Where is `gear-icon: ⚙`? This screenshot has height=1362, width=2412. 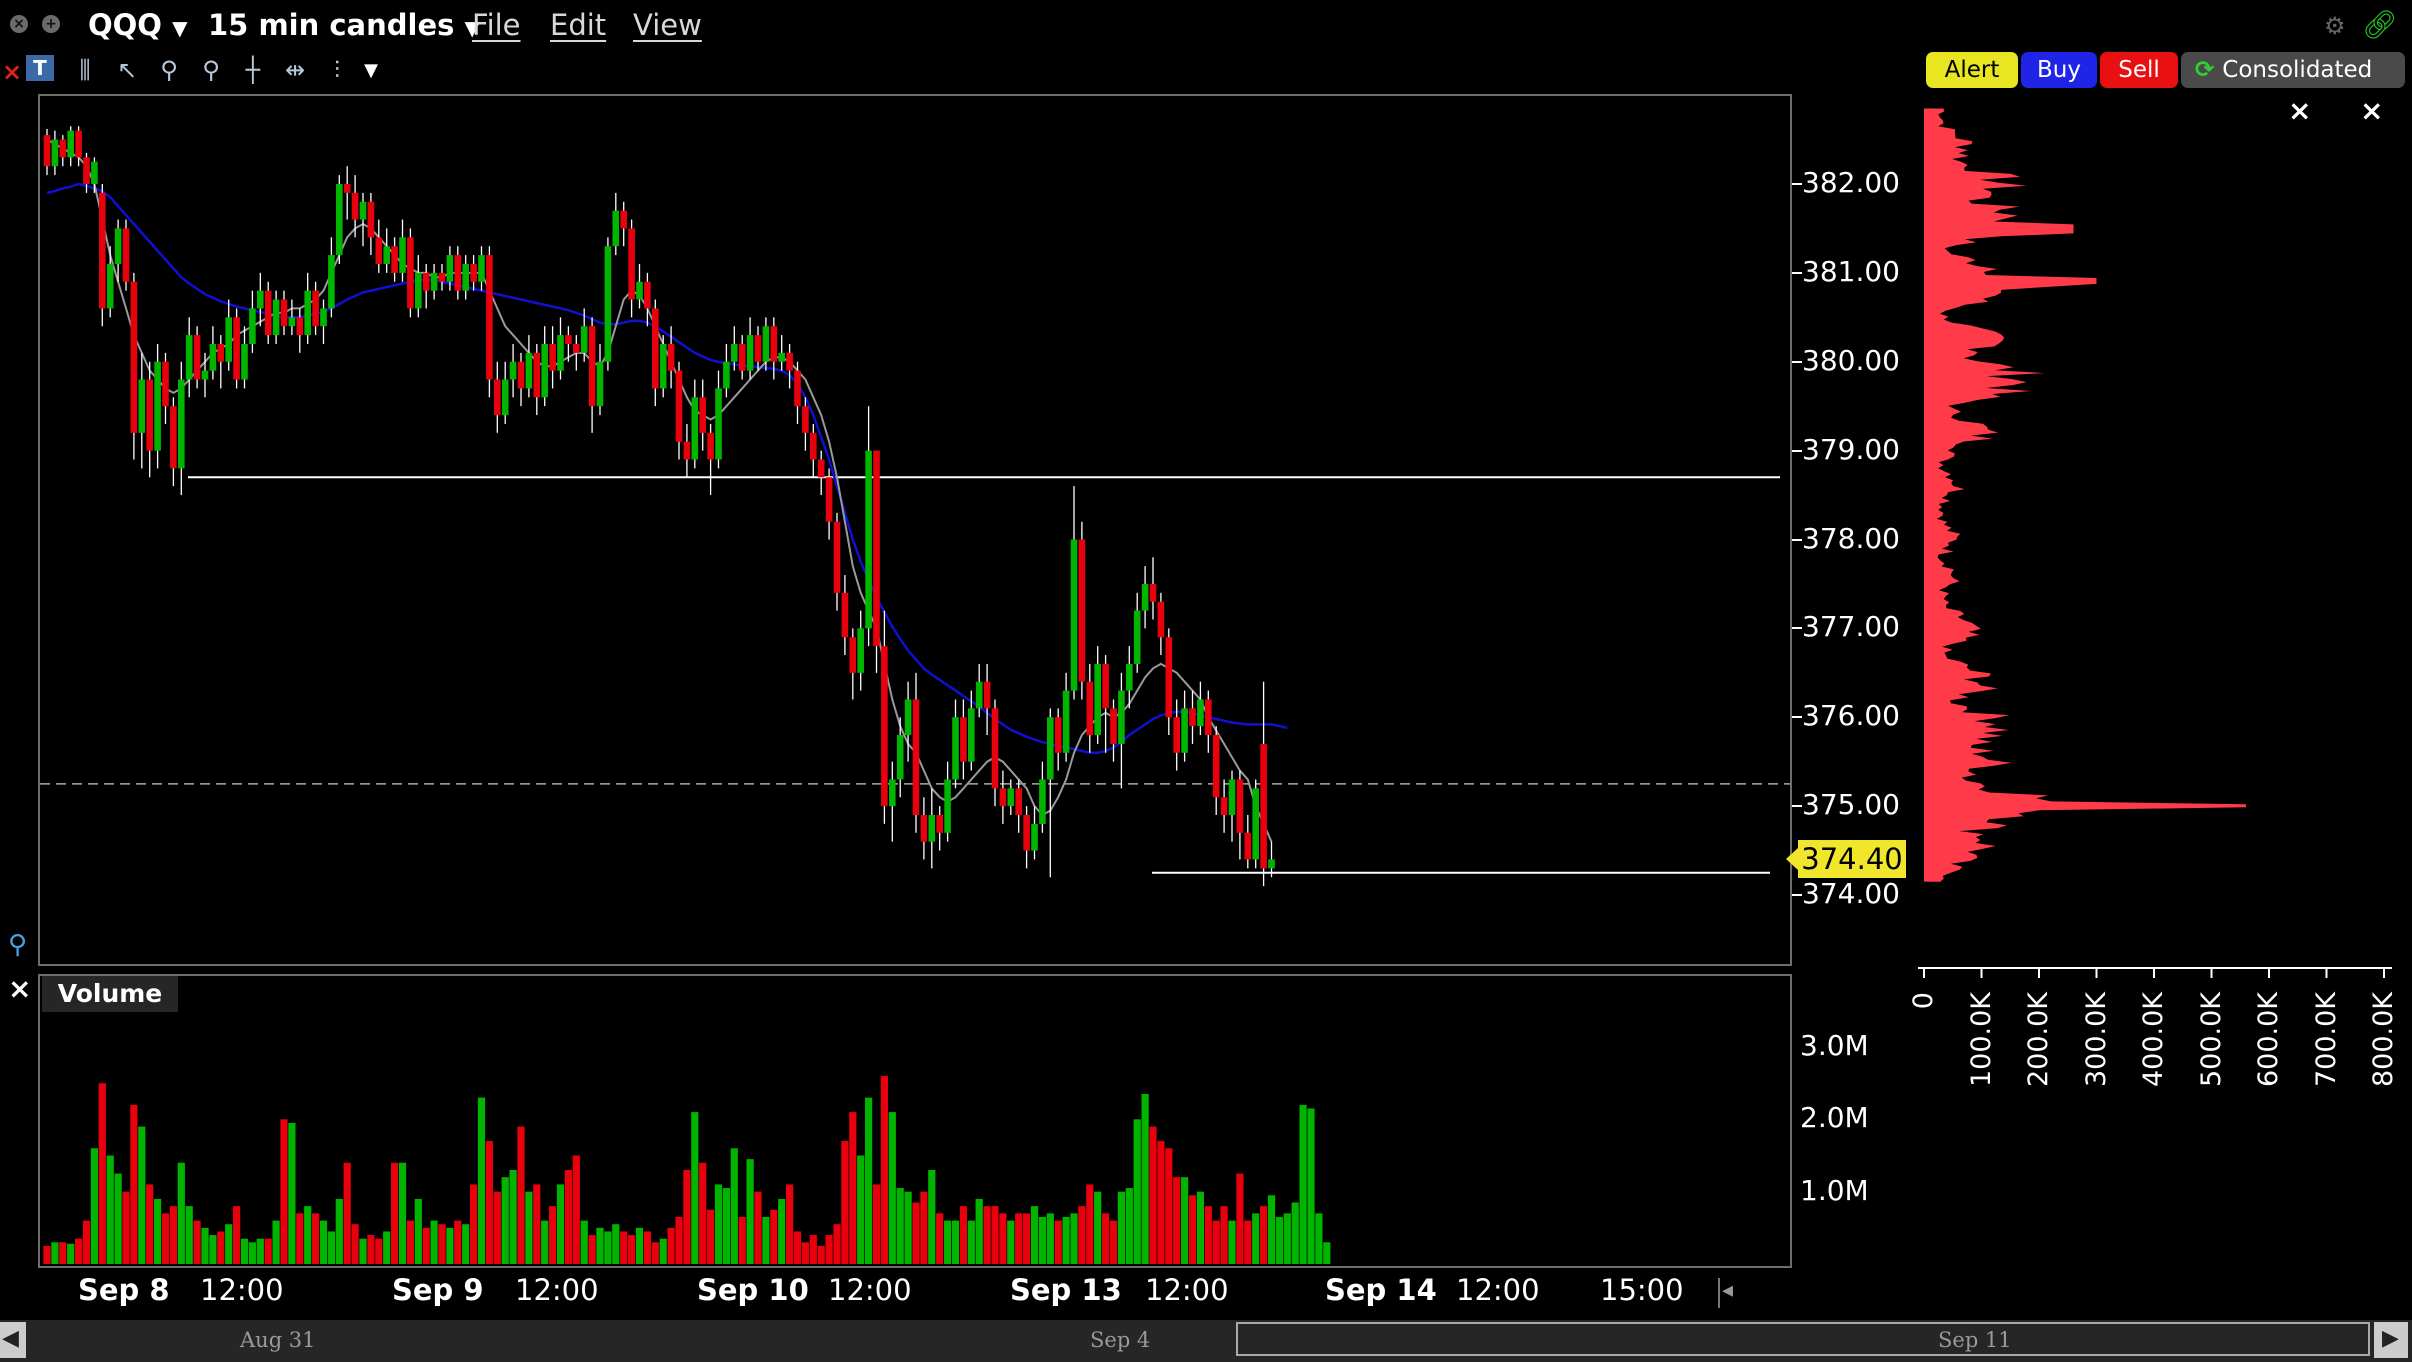
gear-icon: ⚙ is located at coordinates (2335, 26).